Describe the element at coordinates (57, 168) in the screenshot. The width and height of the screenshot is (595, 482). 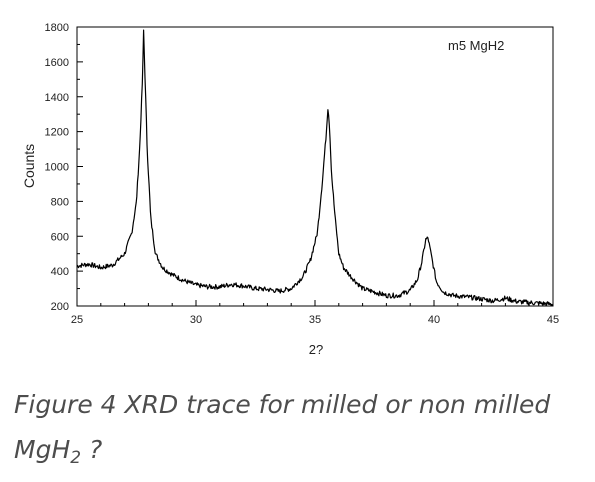
I see `y-tick-label: 1000` at that location.